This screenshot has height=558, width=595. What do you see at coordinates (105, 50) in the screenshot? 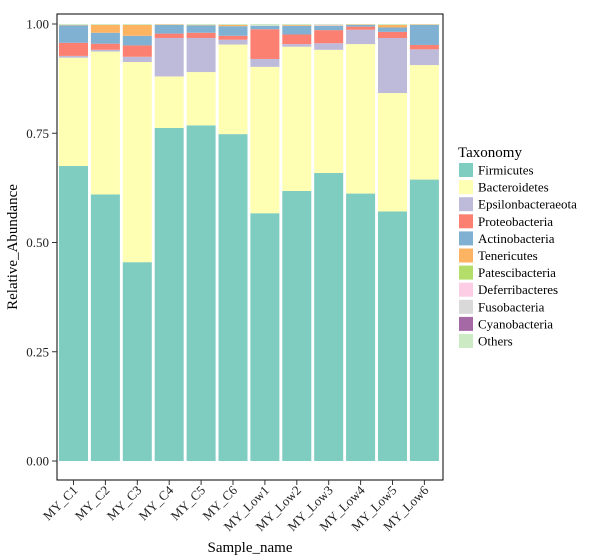
I see `bar-segment-my-c2-epsilonbacteraeota` at bounding box center [105, 50].